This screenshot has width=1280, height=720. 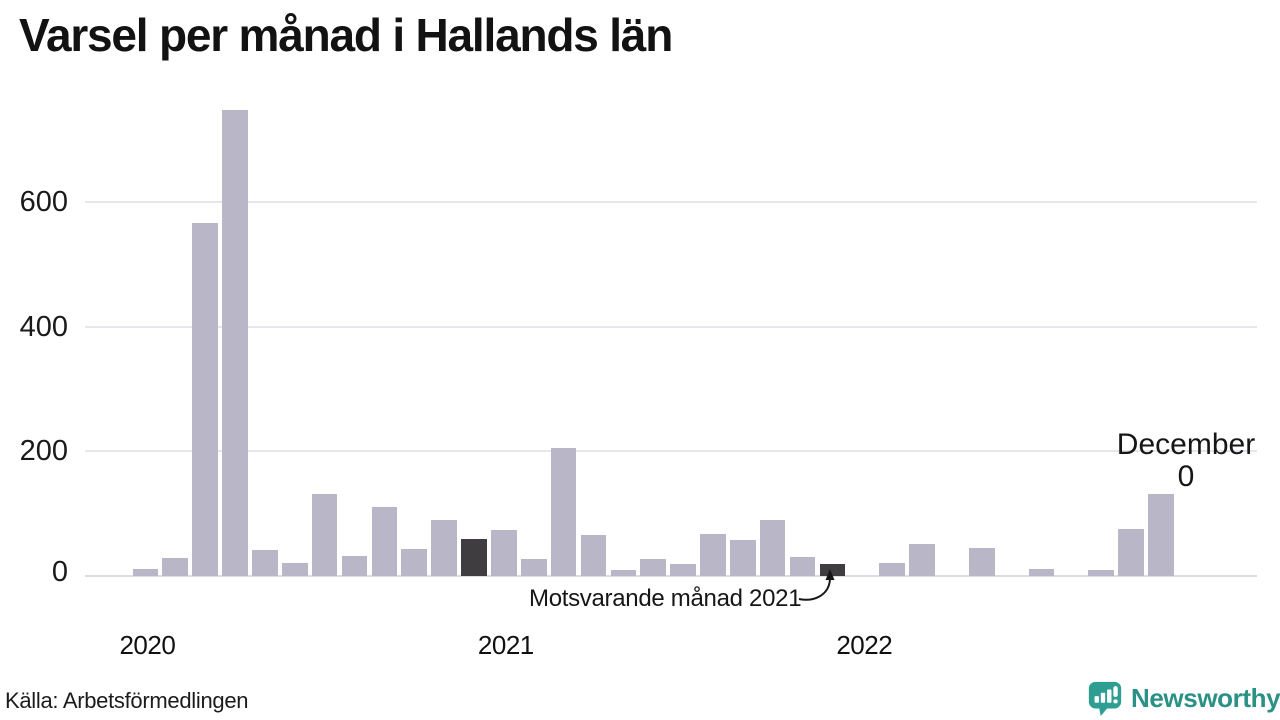 I want to click on newsworthy-wordmark: Newsworthy, so click(x=1205, y=697).